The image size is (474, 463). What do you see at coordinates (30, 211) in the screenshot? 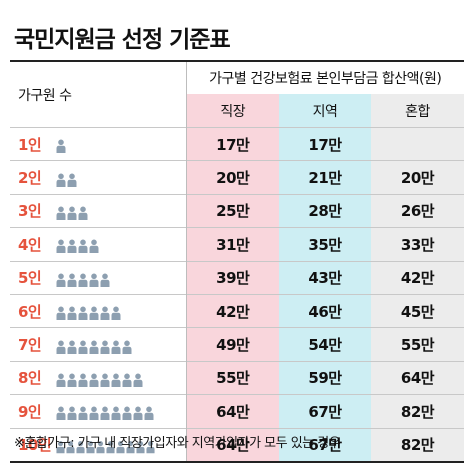
I see `household-count: 3인` at bounding box center [30, 211].